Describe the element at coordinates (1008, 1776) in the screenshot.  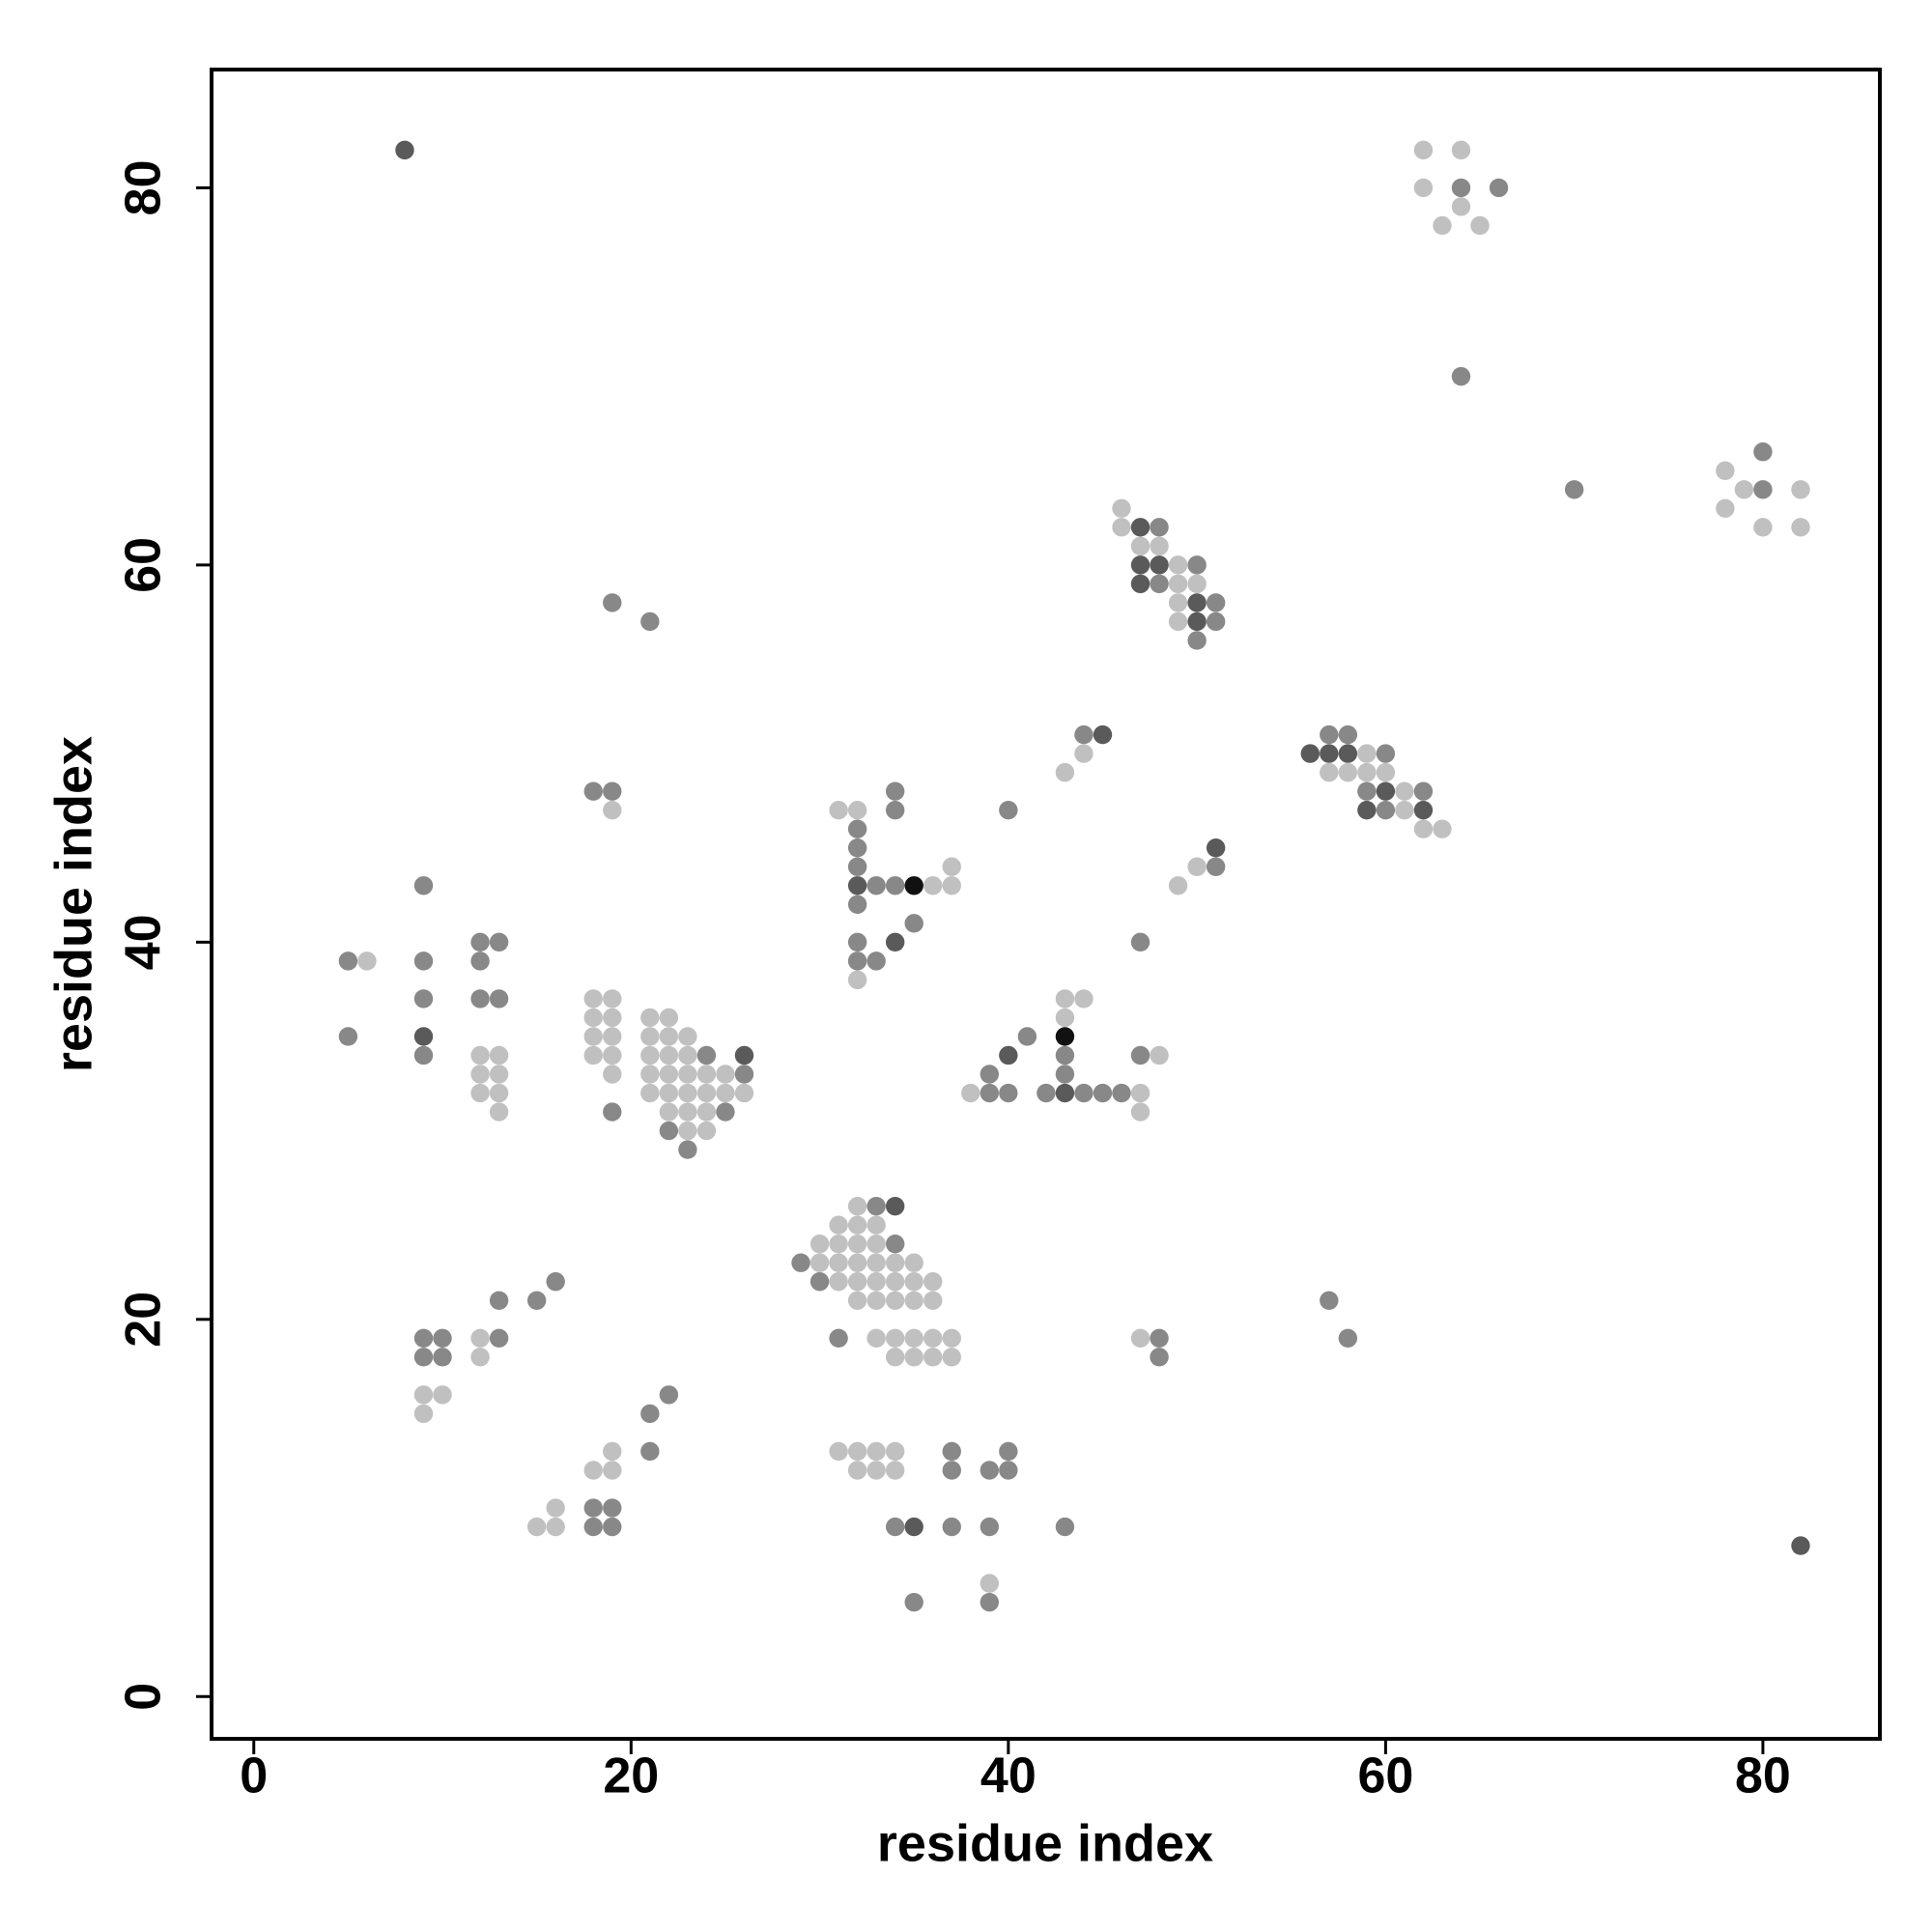
I see `x-tick-label: 40` at that location.